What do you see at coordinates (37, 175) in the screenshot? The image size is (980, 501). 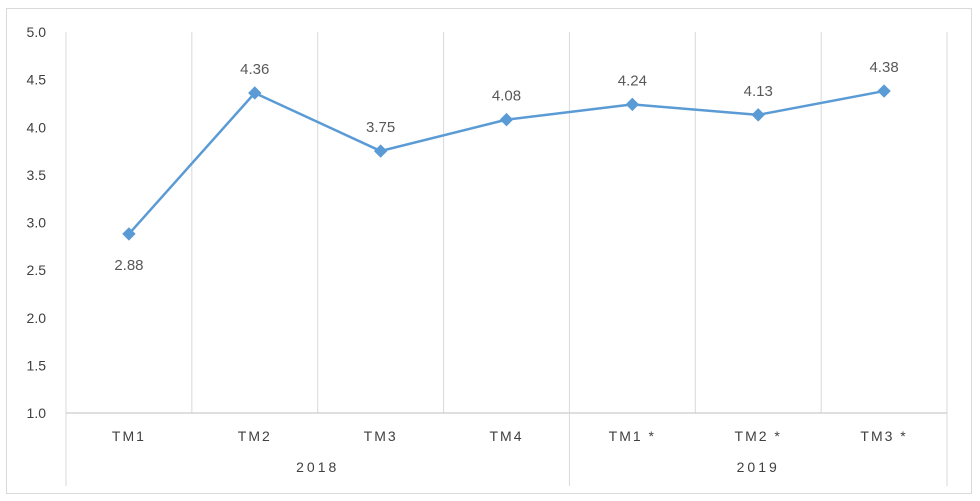 I see `y-tick-label: 3.5` at bounding box center [37, 175].